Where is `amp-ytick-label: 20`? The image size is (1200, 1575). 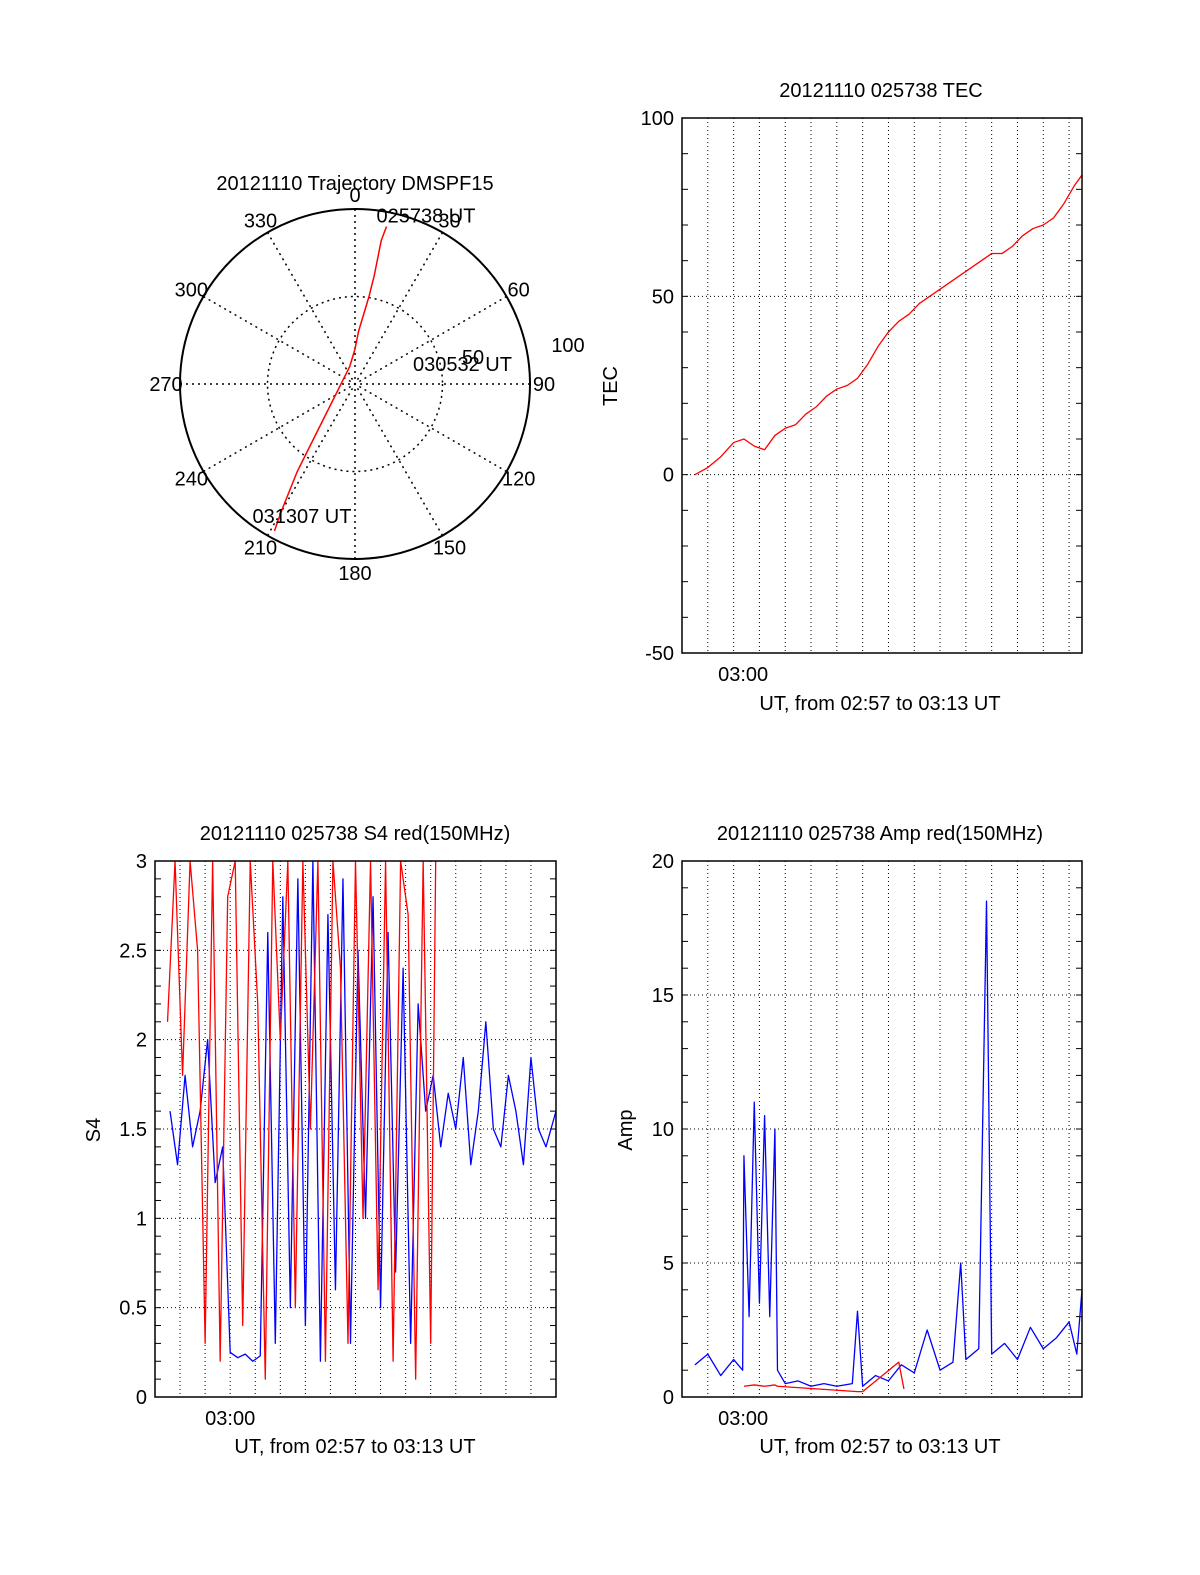
amp-ytick-label: 20 is located at coordinates (663, 862).